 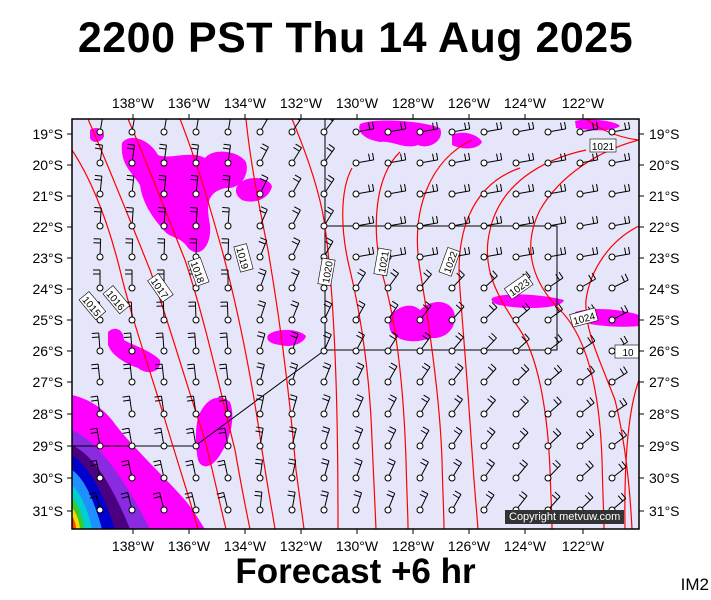 I want to click on isobar-label: 1020, so click(x=326, y=272).